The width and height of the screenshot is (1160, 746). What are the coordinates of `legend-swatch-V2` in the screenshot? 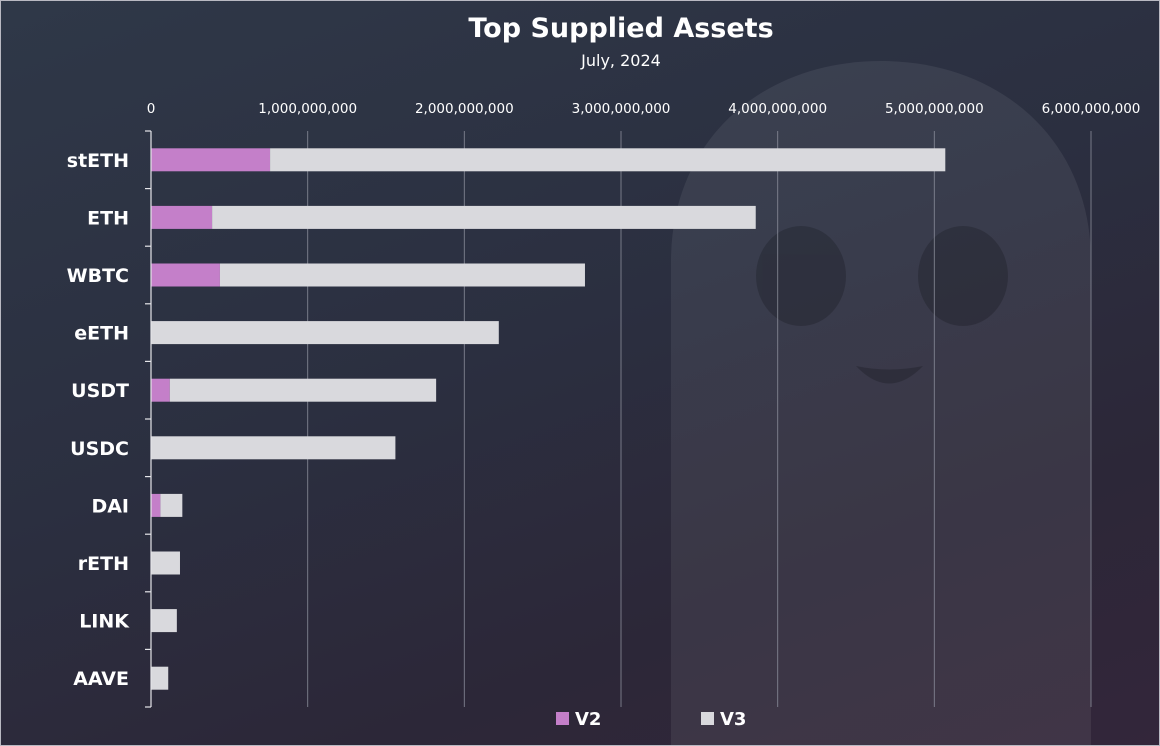 It's located at (562, 718).